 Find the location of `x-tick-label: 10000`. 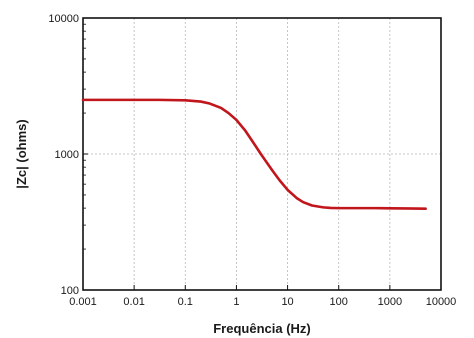

x-tick-label: 10000 is located at coordinates (441, 302).